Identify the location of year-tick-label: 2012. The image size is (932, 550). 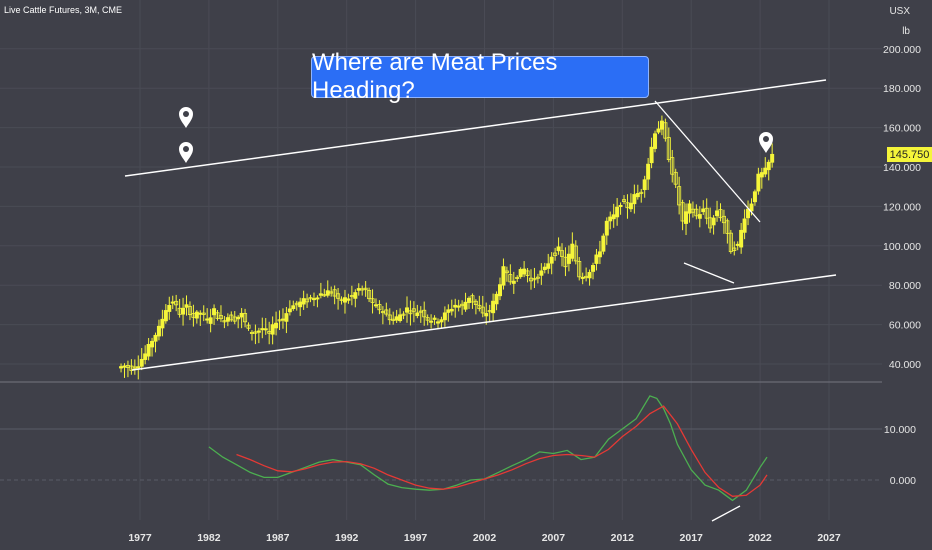
(623, 538).